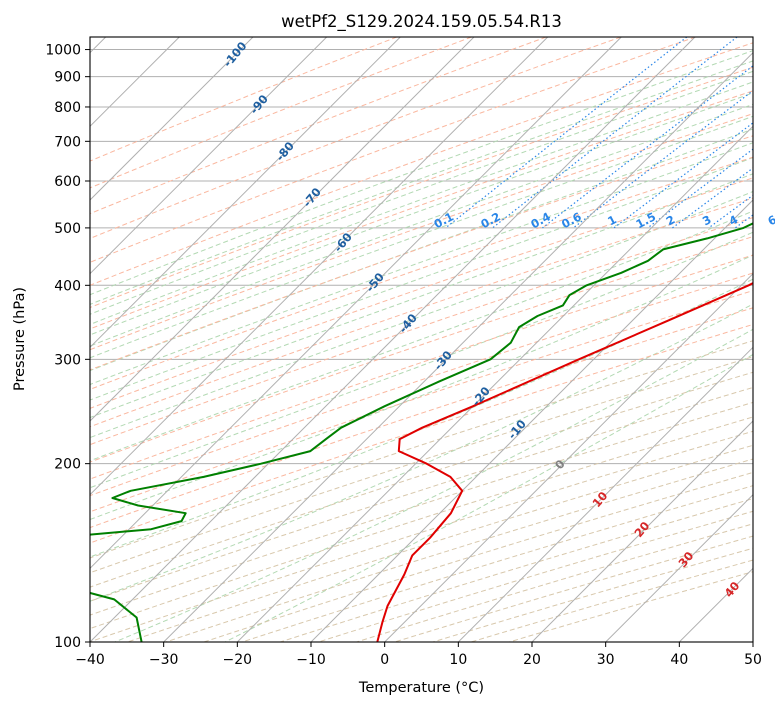  I want to click on y-axis: 1000 900 800 700 600 500 400 300 200 100, so click(67, 347).